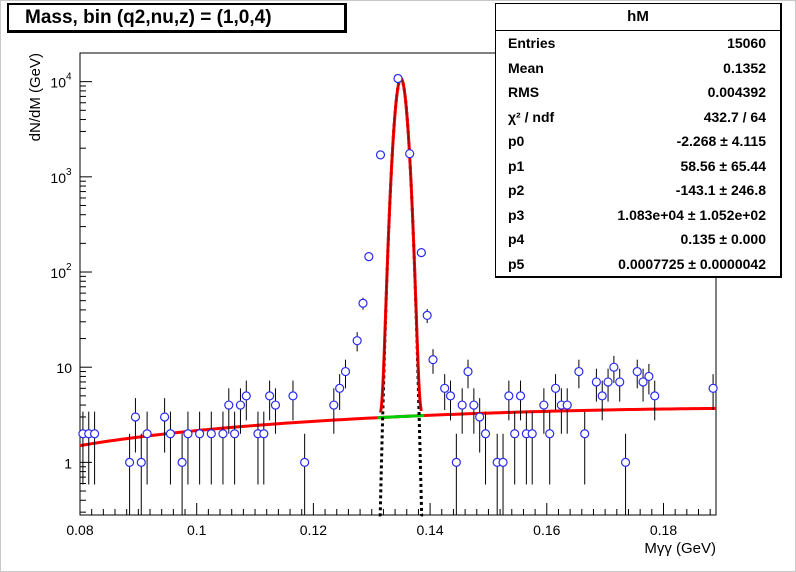  What do you see at coordinates (177, 18) in the screenshot?
I see `histogram-title: Mass, bin (q2,nu,z) = (1,0,4)` at bounding box center [177, 18].